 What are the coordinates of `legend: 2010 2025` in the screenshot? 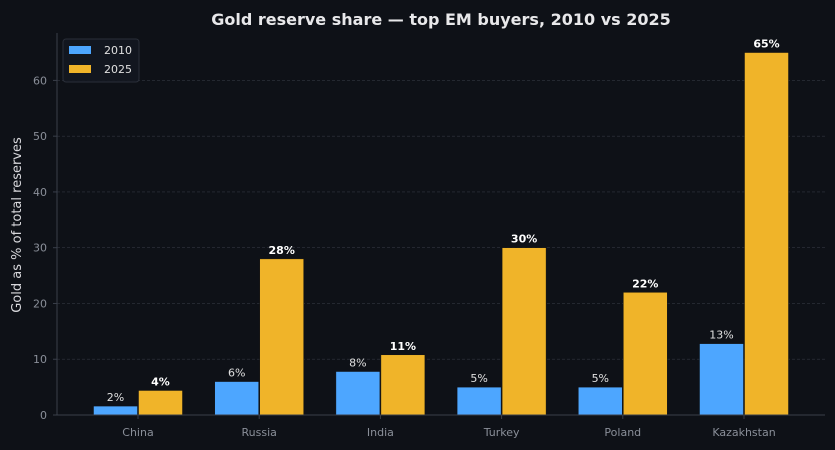 It's located at (101, 60).